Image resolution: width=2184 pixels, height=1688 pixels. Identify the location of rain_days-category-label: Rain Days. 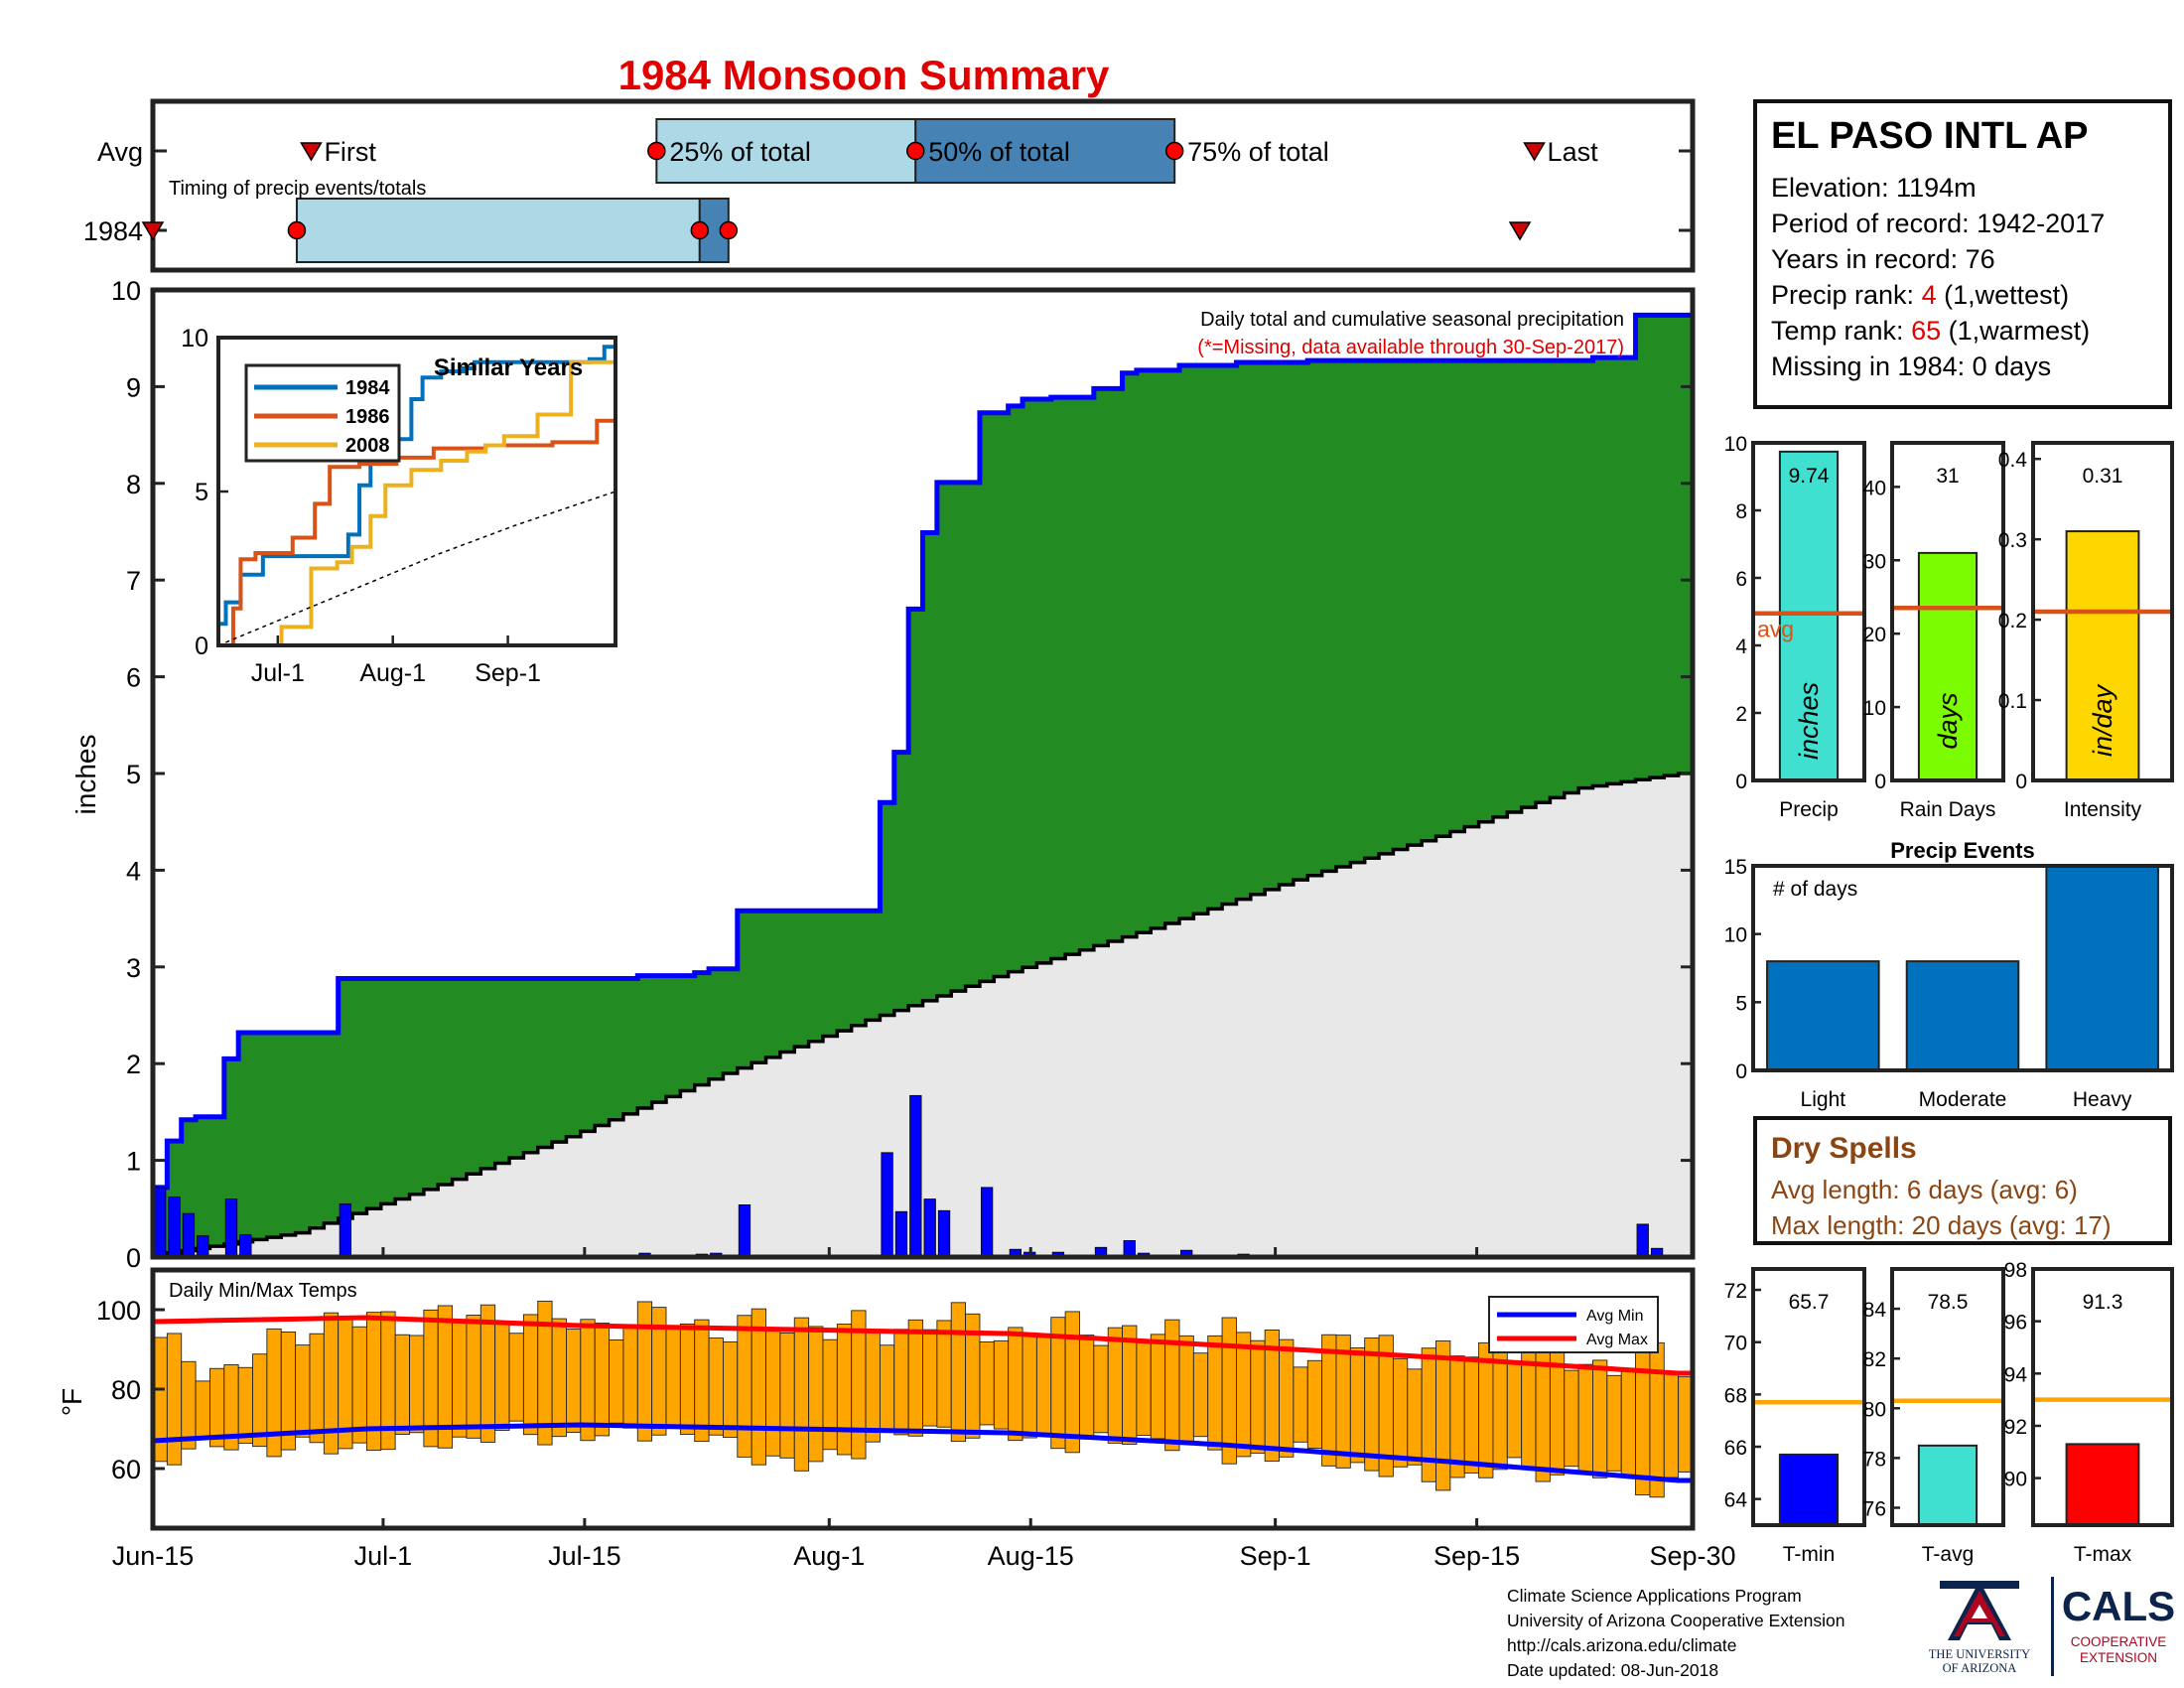
(1948, 809).